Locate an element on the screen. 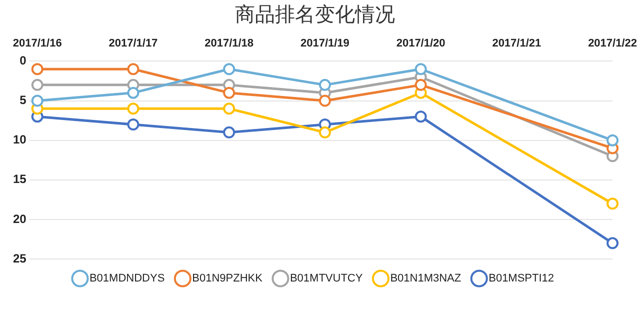 This screenshot has height=324, width=640. x-tick-label: 2017/1/17 is located at coordinates (133, 44).